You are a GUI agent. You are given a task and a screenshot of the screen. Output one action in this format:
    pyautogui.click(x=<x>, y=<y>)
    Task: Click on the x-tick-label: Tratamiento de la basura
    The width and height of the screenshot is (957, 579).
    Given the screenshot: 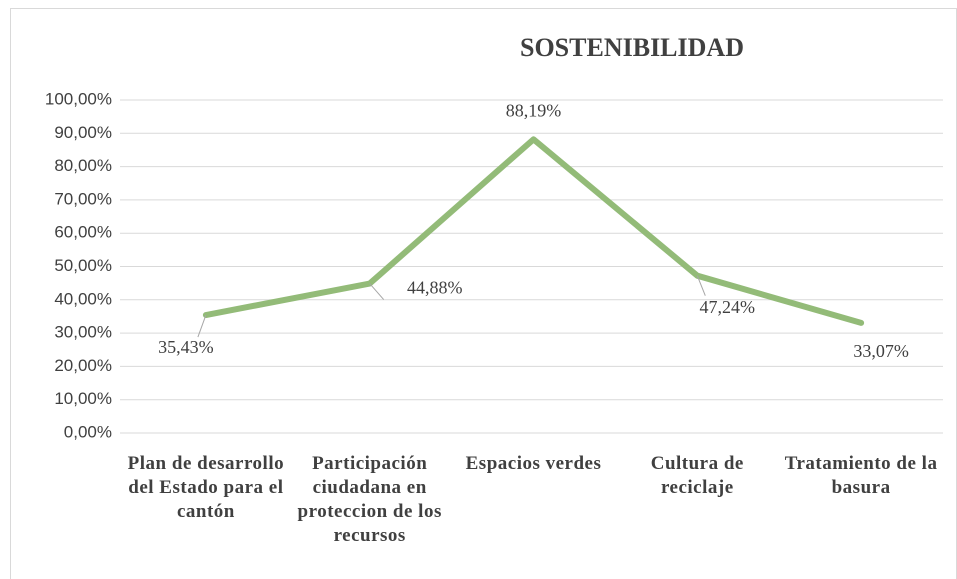 What is the action you would take?
    pyautogui.click(x=861, y=475)
    